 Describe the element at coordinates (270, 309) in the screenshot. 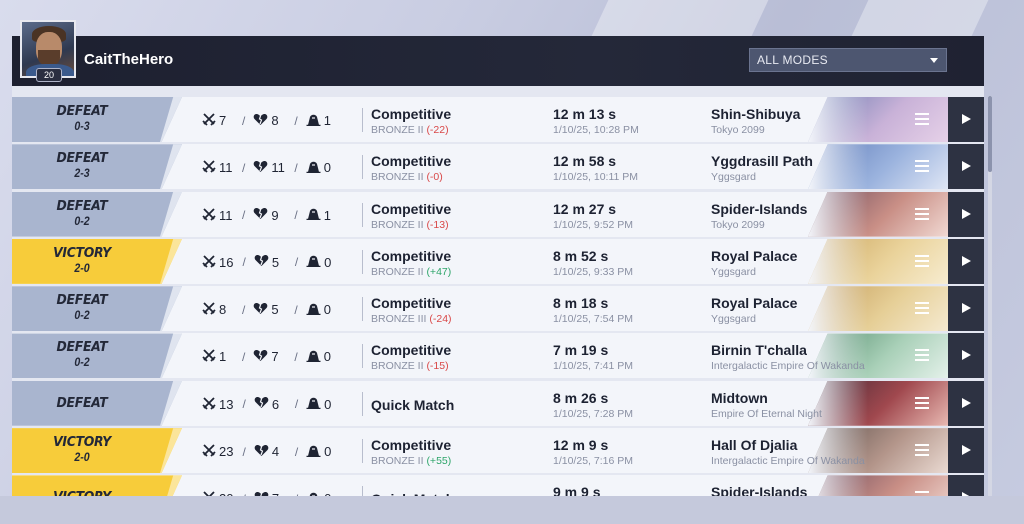

I see `kda-stats: 8 / 5 / 0` at that location.